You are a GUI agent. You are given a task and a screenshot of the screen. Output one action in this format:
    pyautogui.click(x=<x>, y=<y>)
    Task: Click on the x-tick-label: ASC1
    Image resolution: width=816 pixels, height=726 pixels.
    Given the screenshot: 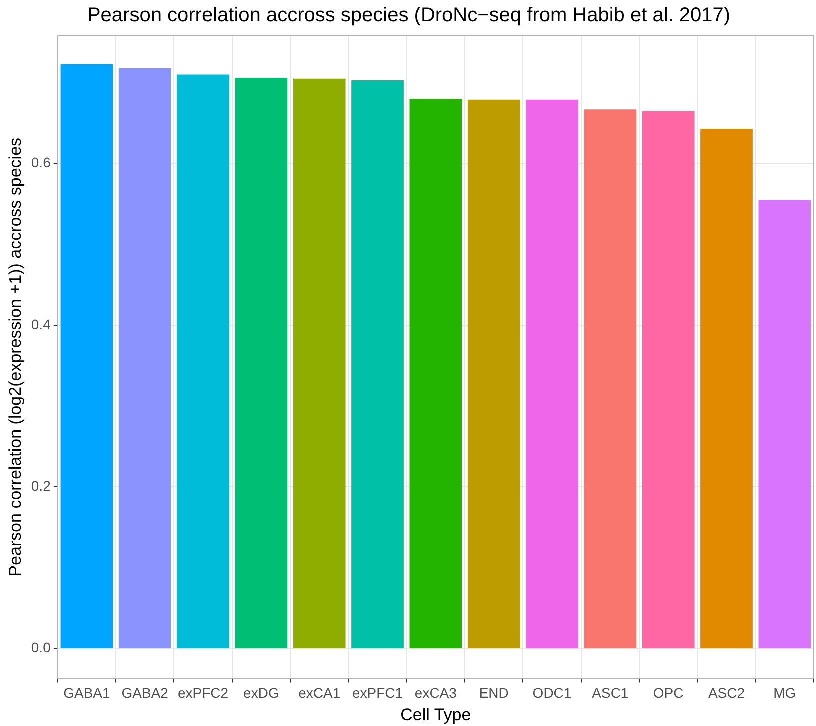 What is the action you would take?
    pyautogui.click(x=610, y=693)
    